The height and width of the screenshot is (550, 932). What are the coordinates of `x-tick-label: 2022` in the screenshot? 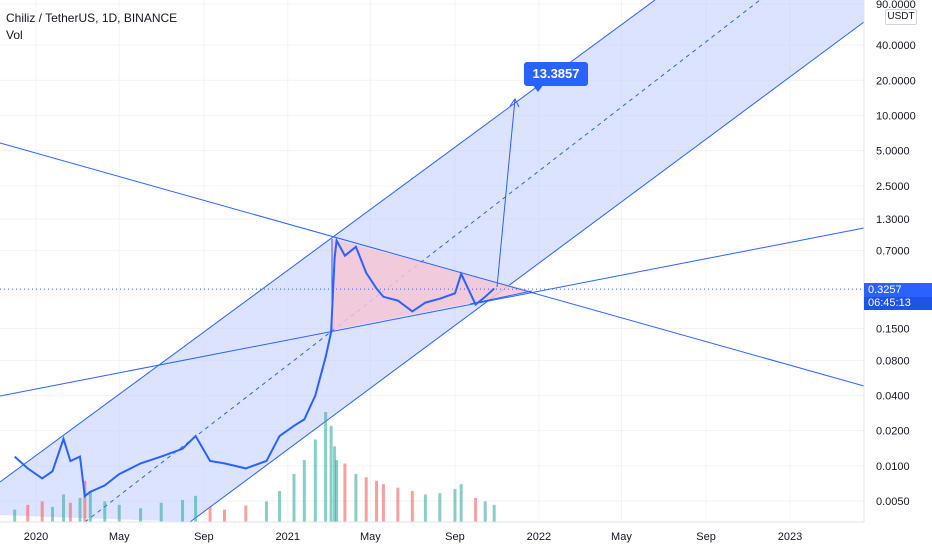 It's located at (539, 537).